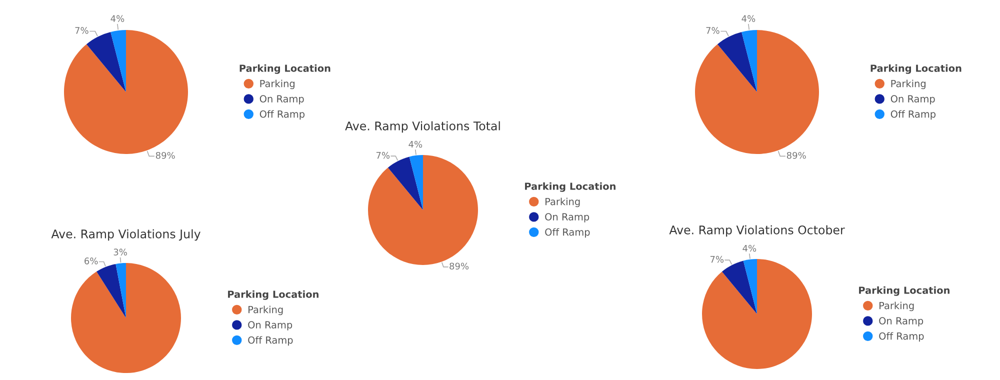 This screenshot has width=1000, height=380. I want to click on chart-title: Ave. Ramp Violations Total, so click(422, 127).